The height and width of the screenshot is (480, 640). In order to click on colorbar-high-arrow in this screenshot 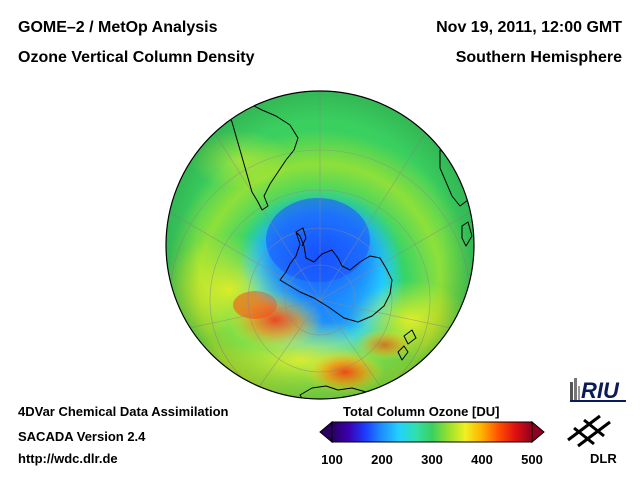, I will do `click(538, 432)`.